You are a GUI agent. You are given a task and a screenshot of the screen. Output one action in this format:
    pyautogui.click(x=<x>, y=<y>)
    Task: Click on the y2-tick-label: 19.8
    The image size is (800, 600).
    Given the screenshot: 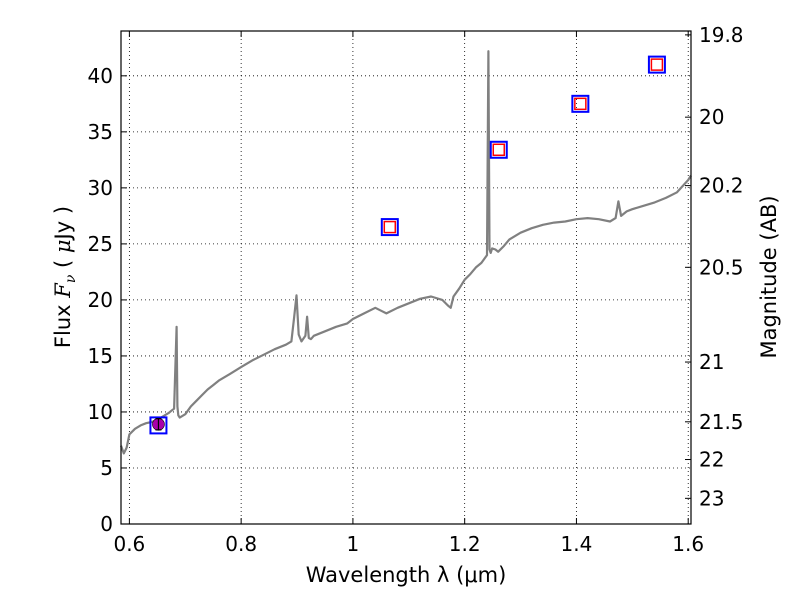 What is the action you would take?
    pyautogui.click(x=721, y=35)
    